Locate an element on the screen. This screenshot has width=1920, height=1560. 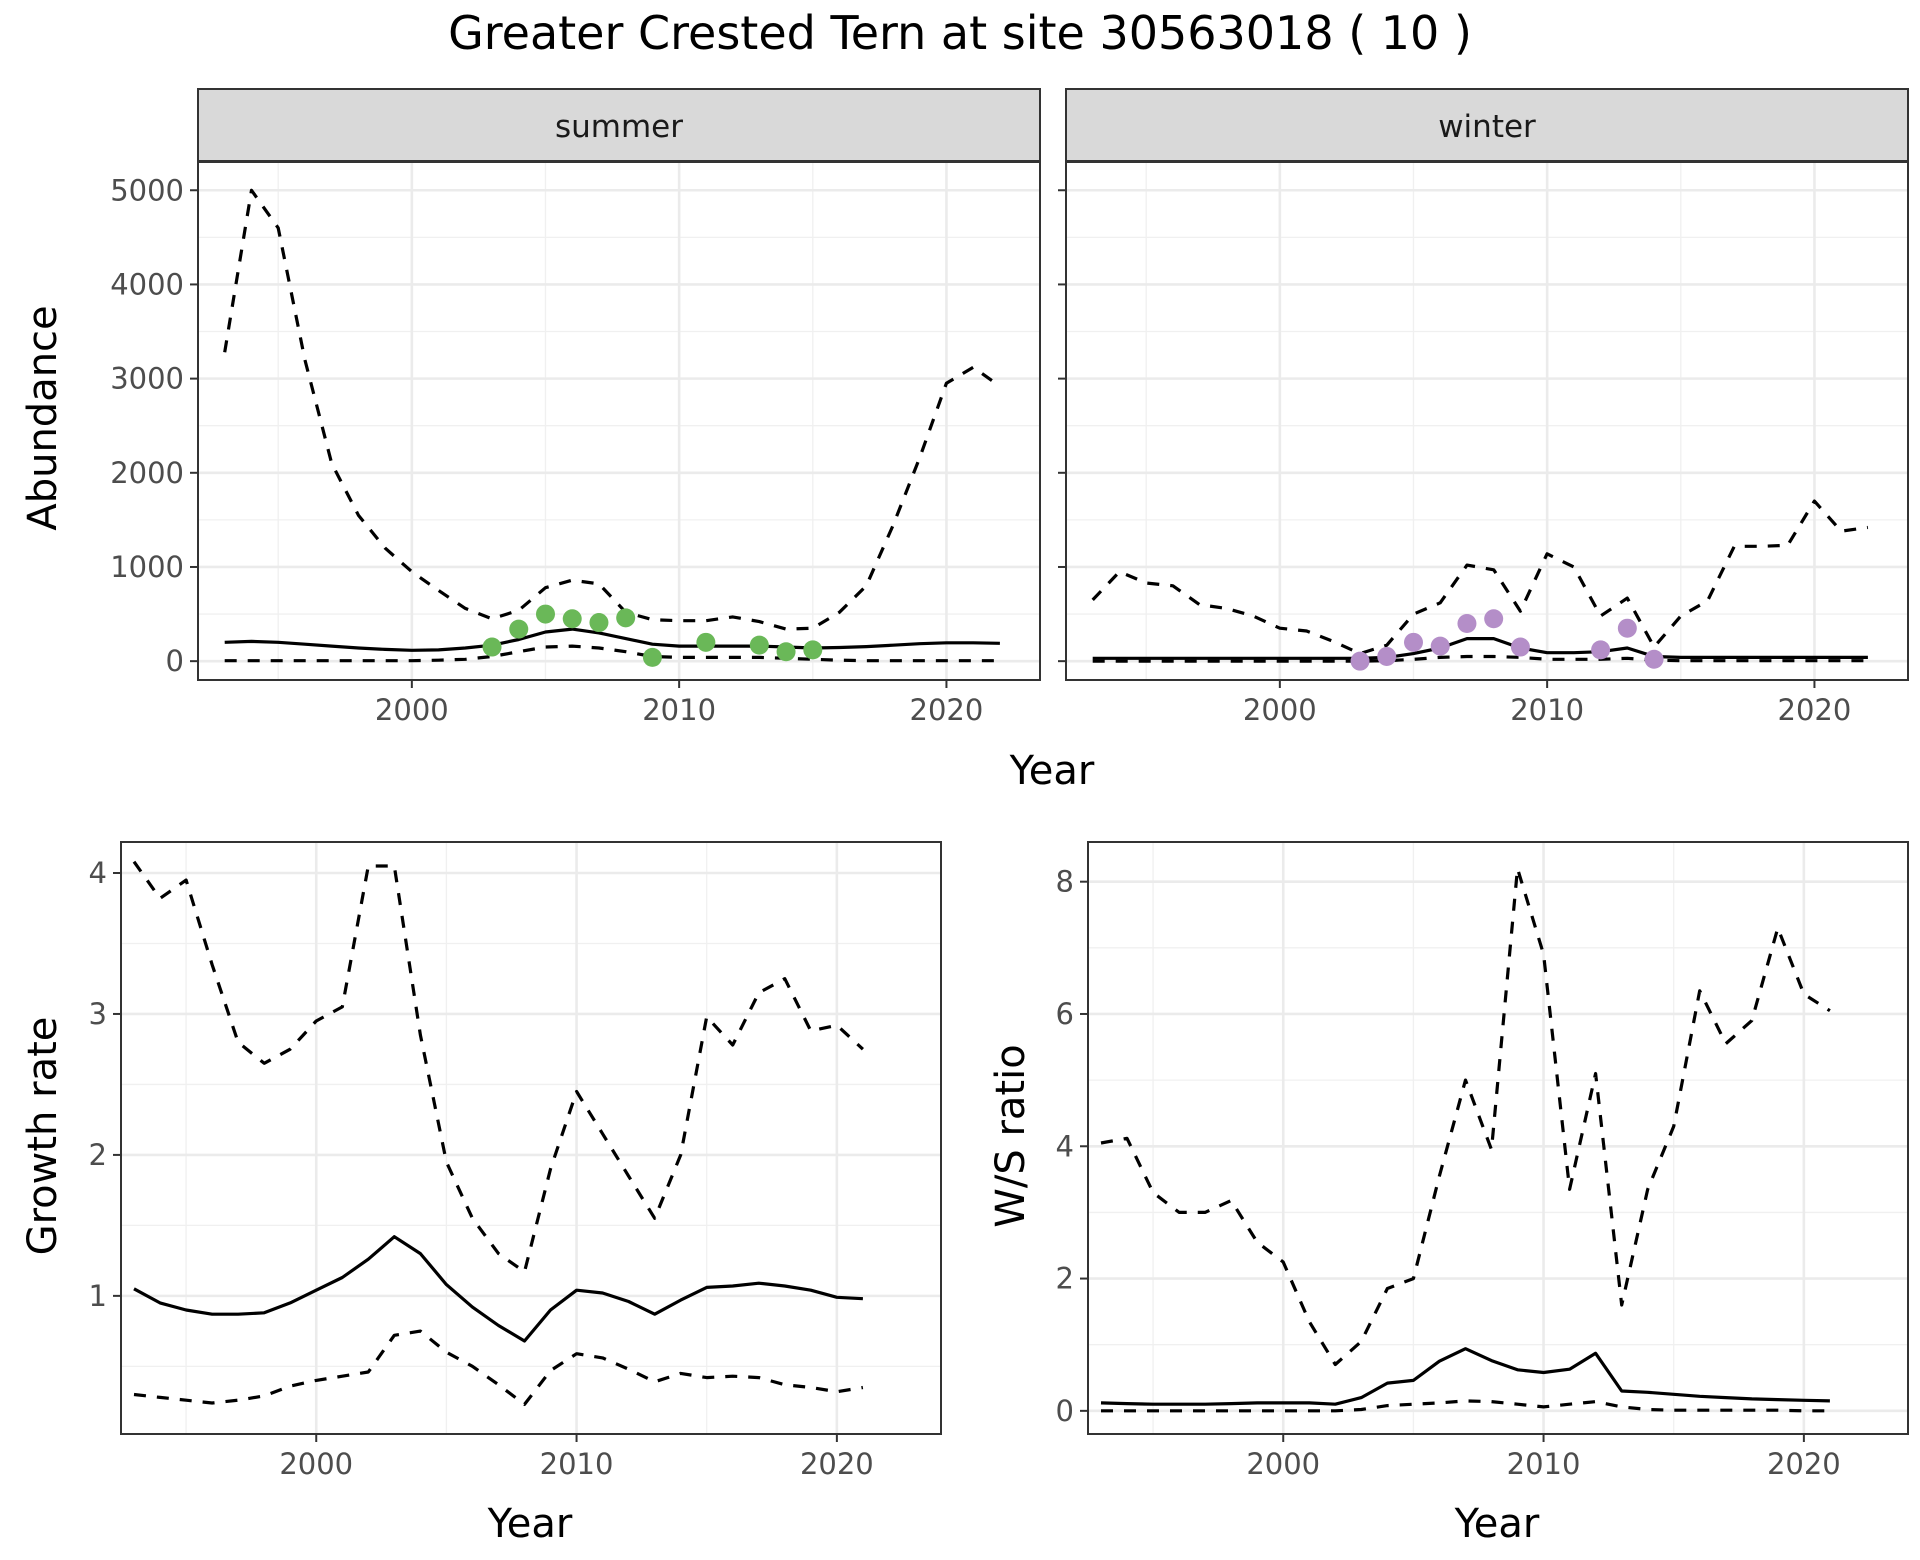
y-tick-label: 5000 is located at coordinates (147, 190).